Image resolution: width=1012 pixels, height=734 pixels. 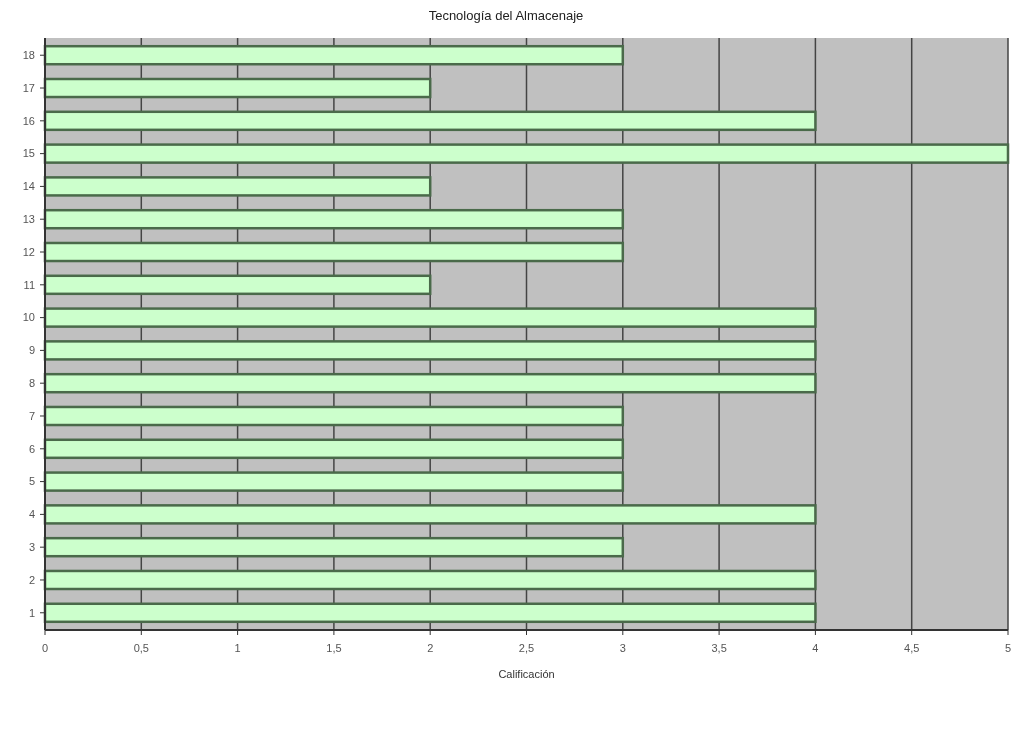 I want to click on x-tick-label: 4, so click(x=815, y=648).